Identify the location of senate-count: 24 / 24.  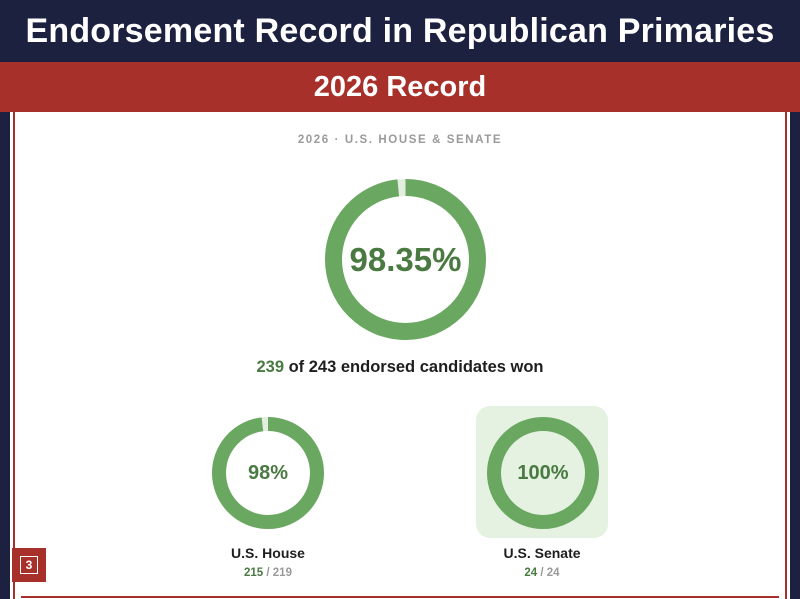
(542, 573).